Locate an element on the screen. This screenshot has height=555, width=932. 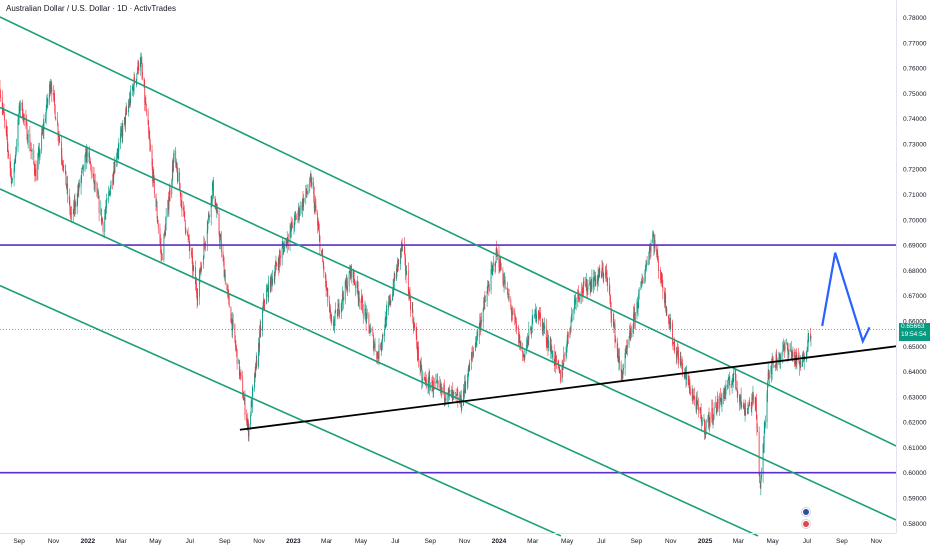
time-tick-label: Sep is located at coordinates (19, 541).